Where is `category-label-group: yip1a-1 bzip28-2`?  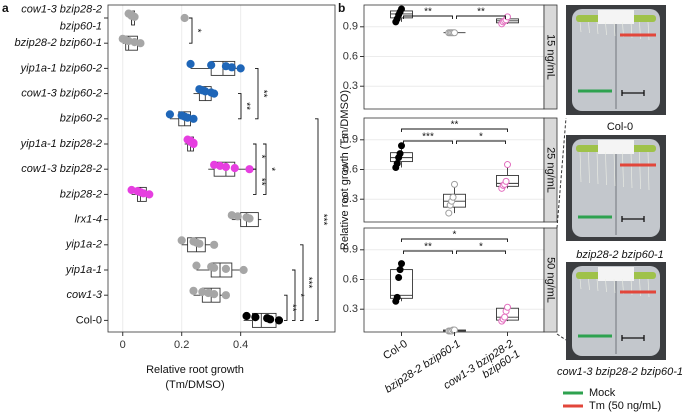
category-label-group: yip1a-1 bzip28-2 is located at coordinates (61, 144).